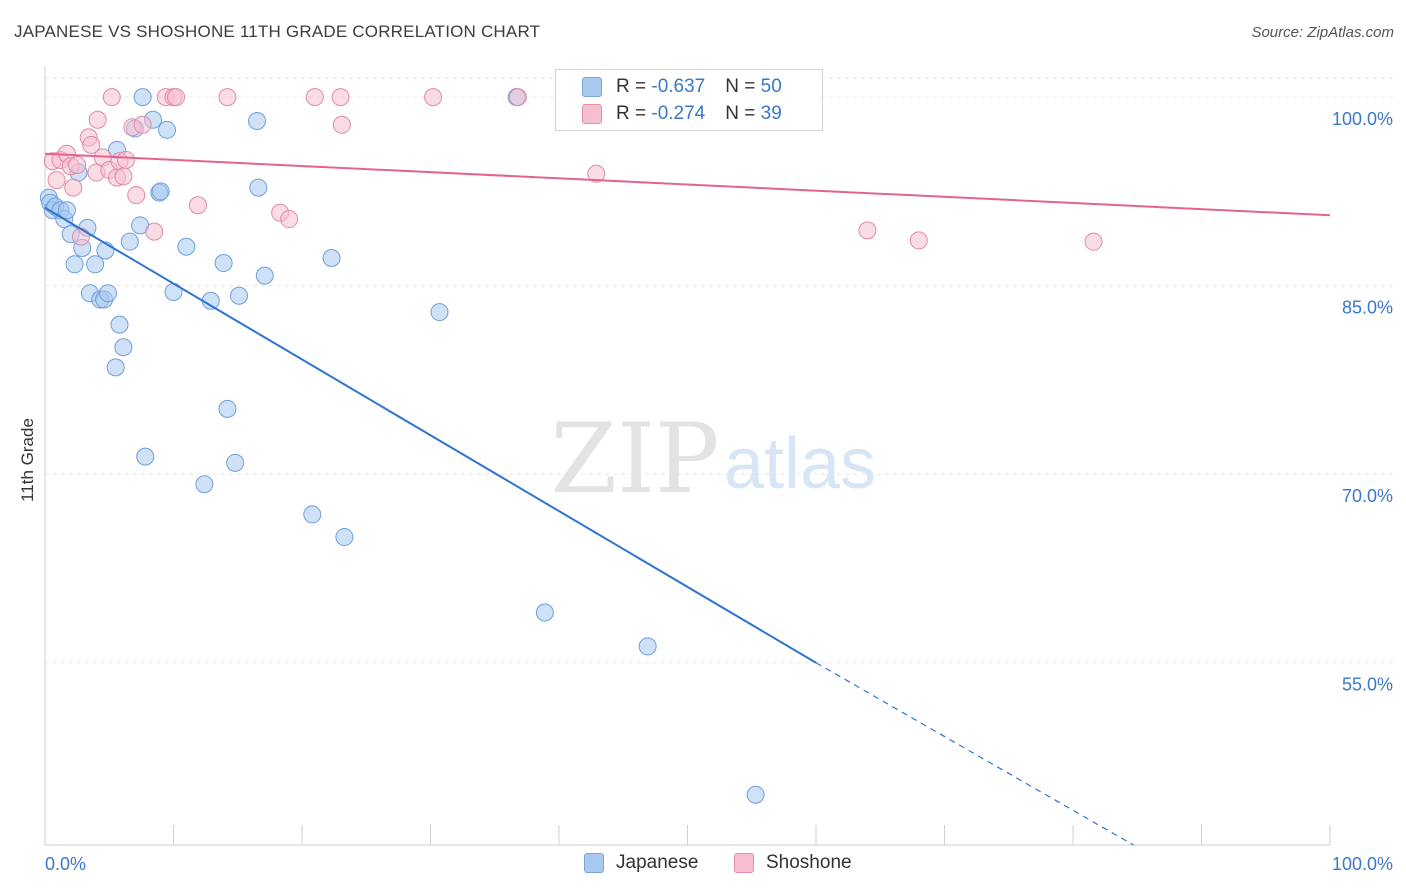  Describe the element at coordinates (678, 113) in the screenshot. I see `r-value: -0.274` at that location.